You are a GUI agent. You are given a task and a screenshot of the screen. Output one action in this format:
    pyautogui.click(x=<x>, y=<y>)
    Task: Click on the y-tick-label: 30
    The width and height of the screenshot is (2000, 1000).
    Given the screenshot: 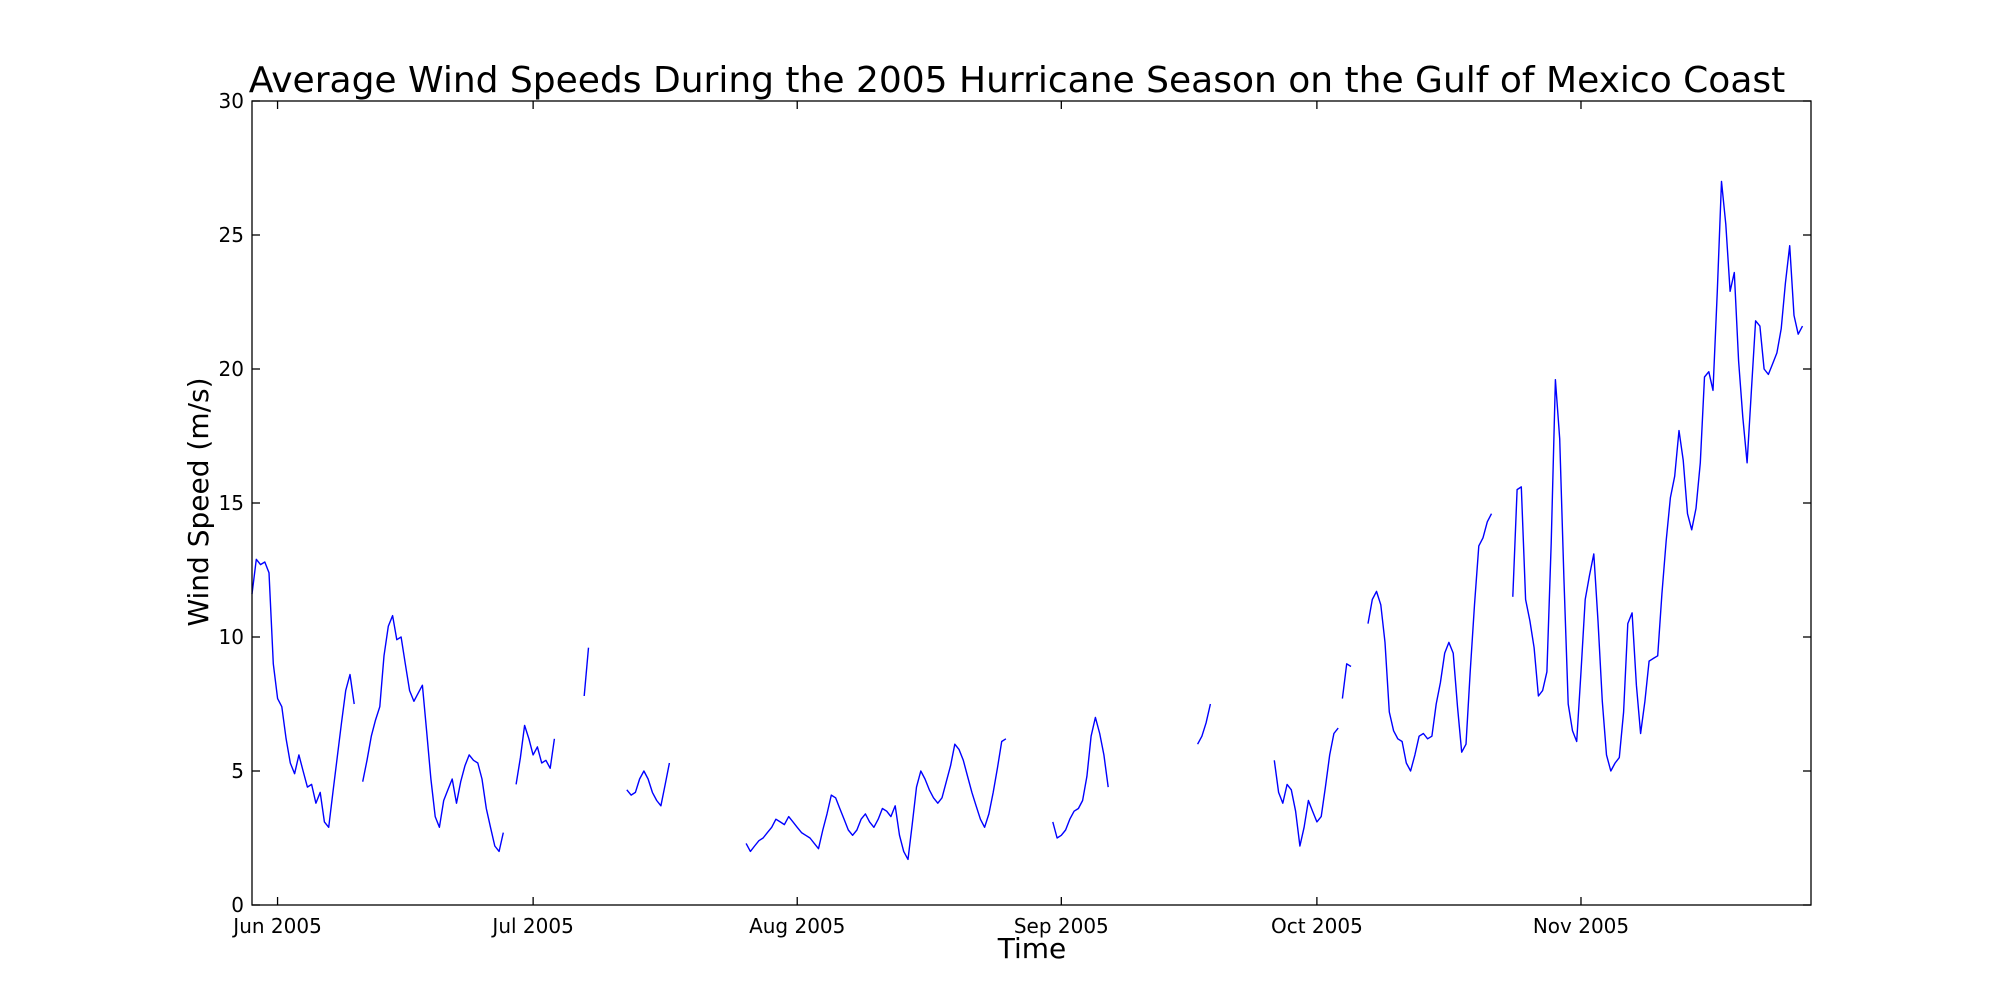 What is the action you would take?
    pyautogui.click(x=231, y=101)
    